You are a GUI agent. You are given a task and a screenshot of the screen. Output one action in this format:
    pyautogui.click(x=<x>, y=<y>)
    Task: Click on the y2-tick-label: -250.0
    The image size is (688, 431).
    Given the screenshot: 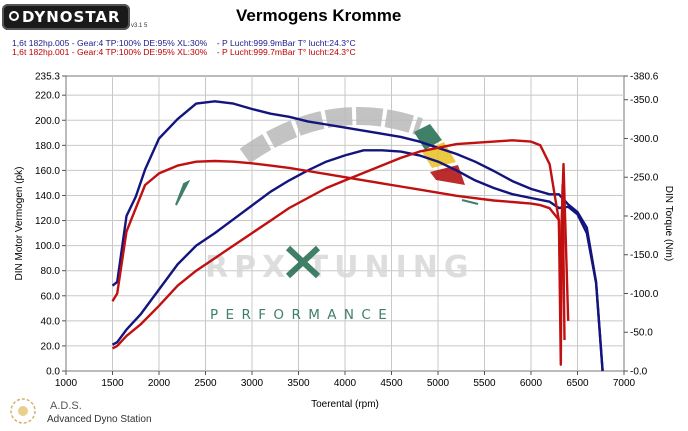 What is the action you would take?
    pyautogui.click(x=644, y=178)
    